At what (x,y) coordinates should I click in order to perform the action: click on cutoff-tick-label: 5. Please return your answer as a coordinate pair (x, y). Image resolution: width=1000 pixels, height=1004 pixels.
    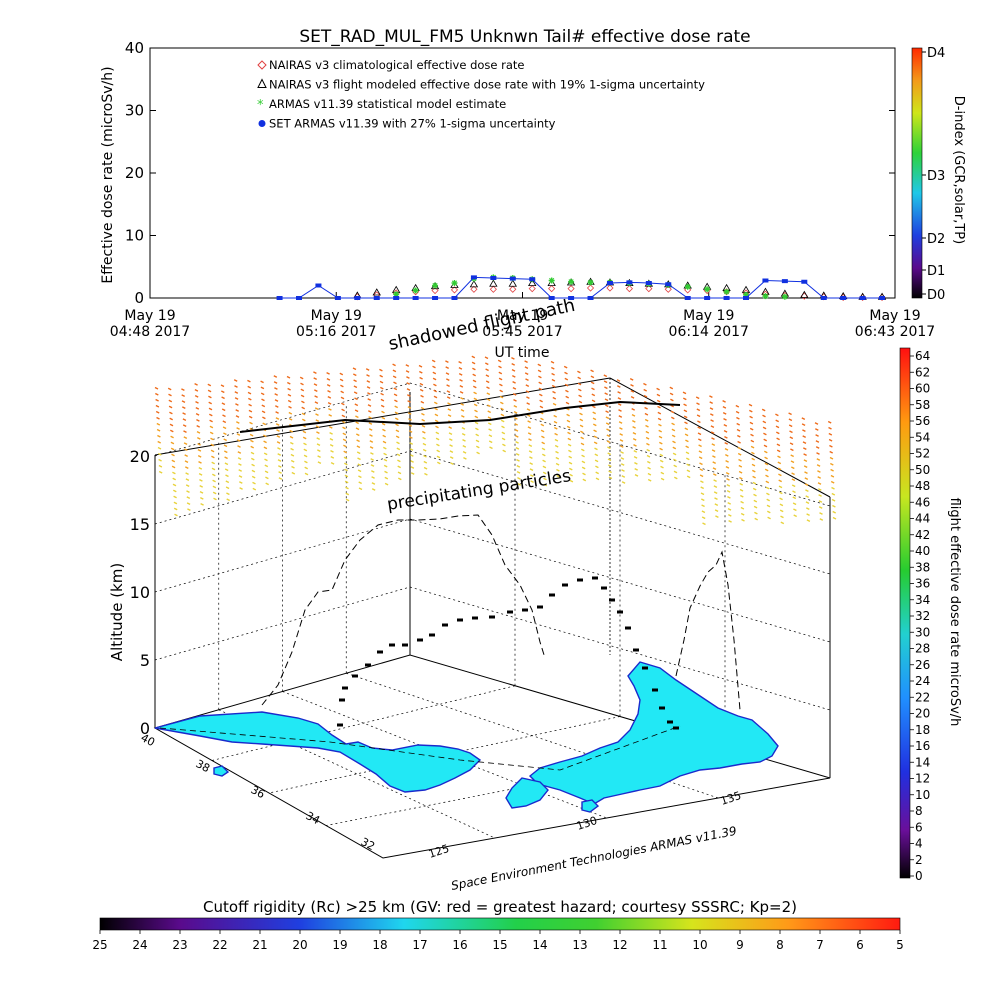
    Looking at the image, I should click on (900, 945).